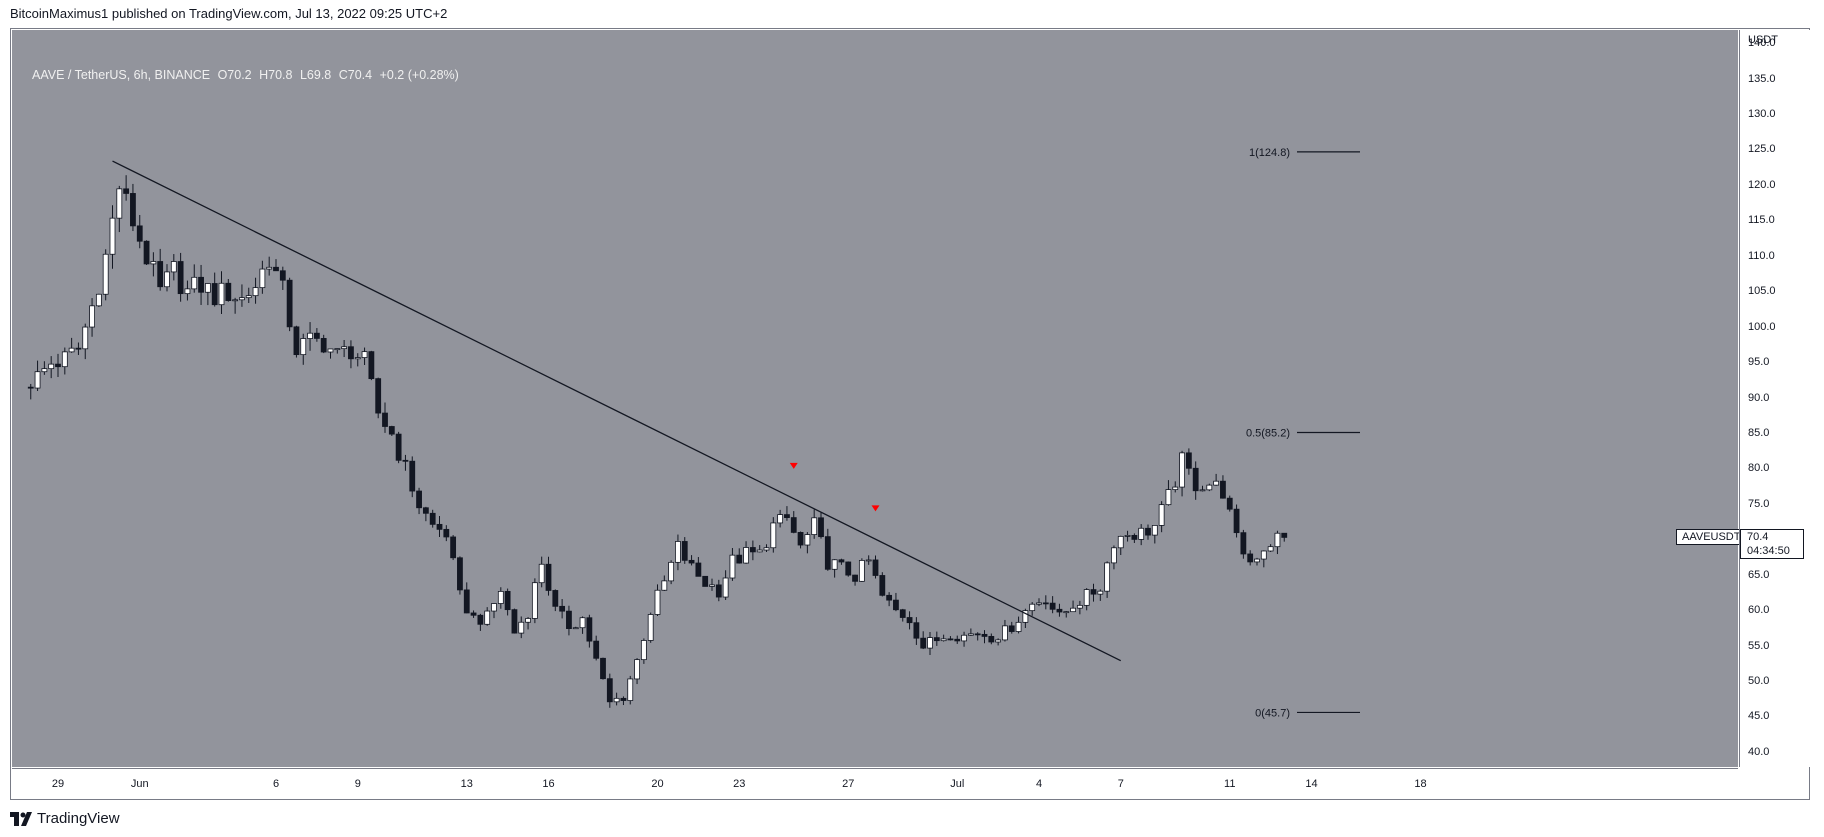 This screenshot has height=837, width=1824. What do you see at coordinates (875, 783) in the screenshot?
I see `time-scale: 29 Jun 6 9 13 16 20 23 27 Jul 4 7 11 14 18` at bounding box center [875, 783].